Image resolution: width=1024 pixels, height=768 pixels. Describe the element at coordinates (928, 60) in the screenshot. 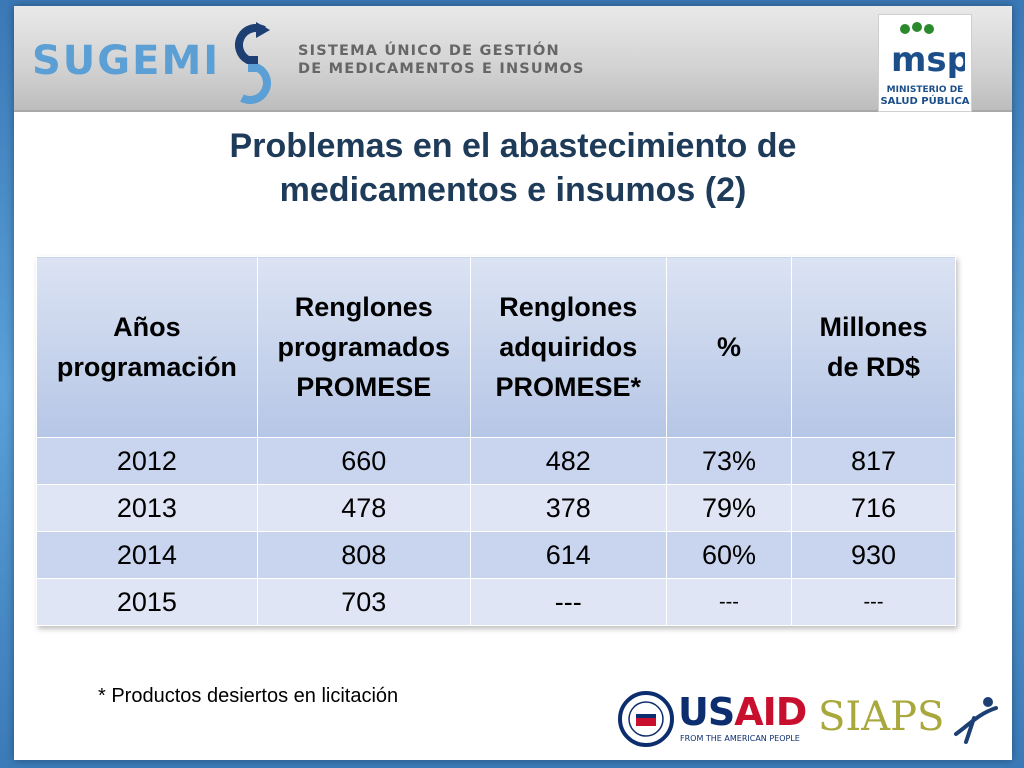

I see `ministry-logo-letters: msp` at that location.